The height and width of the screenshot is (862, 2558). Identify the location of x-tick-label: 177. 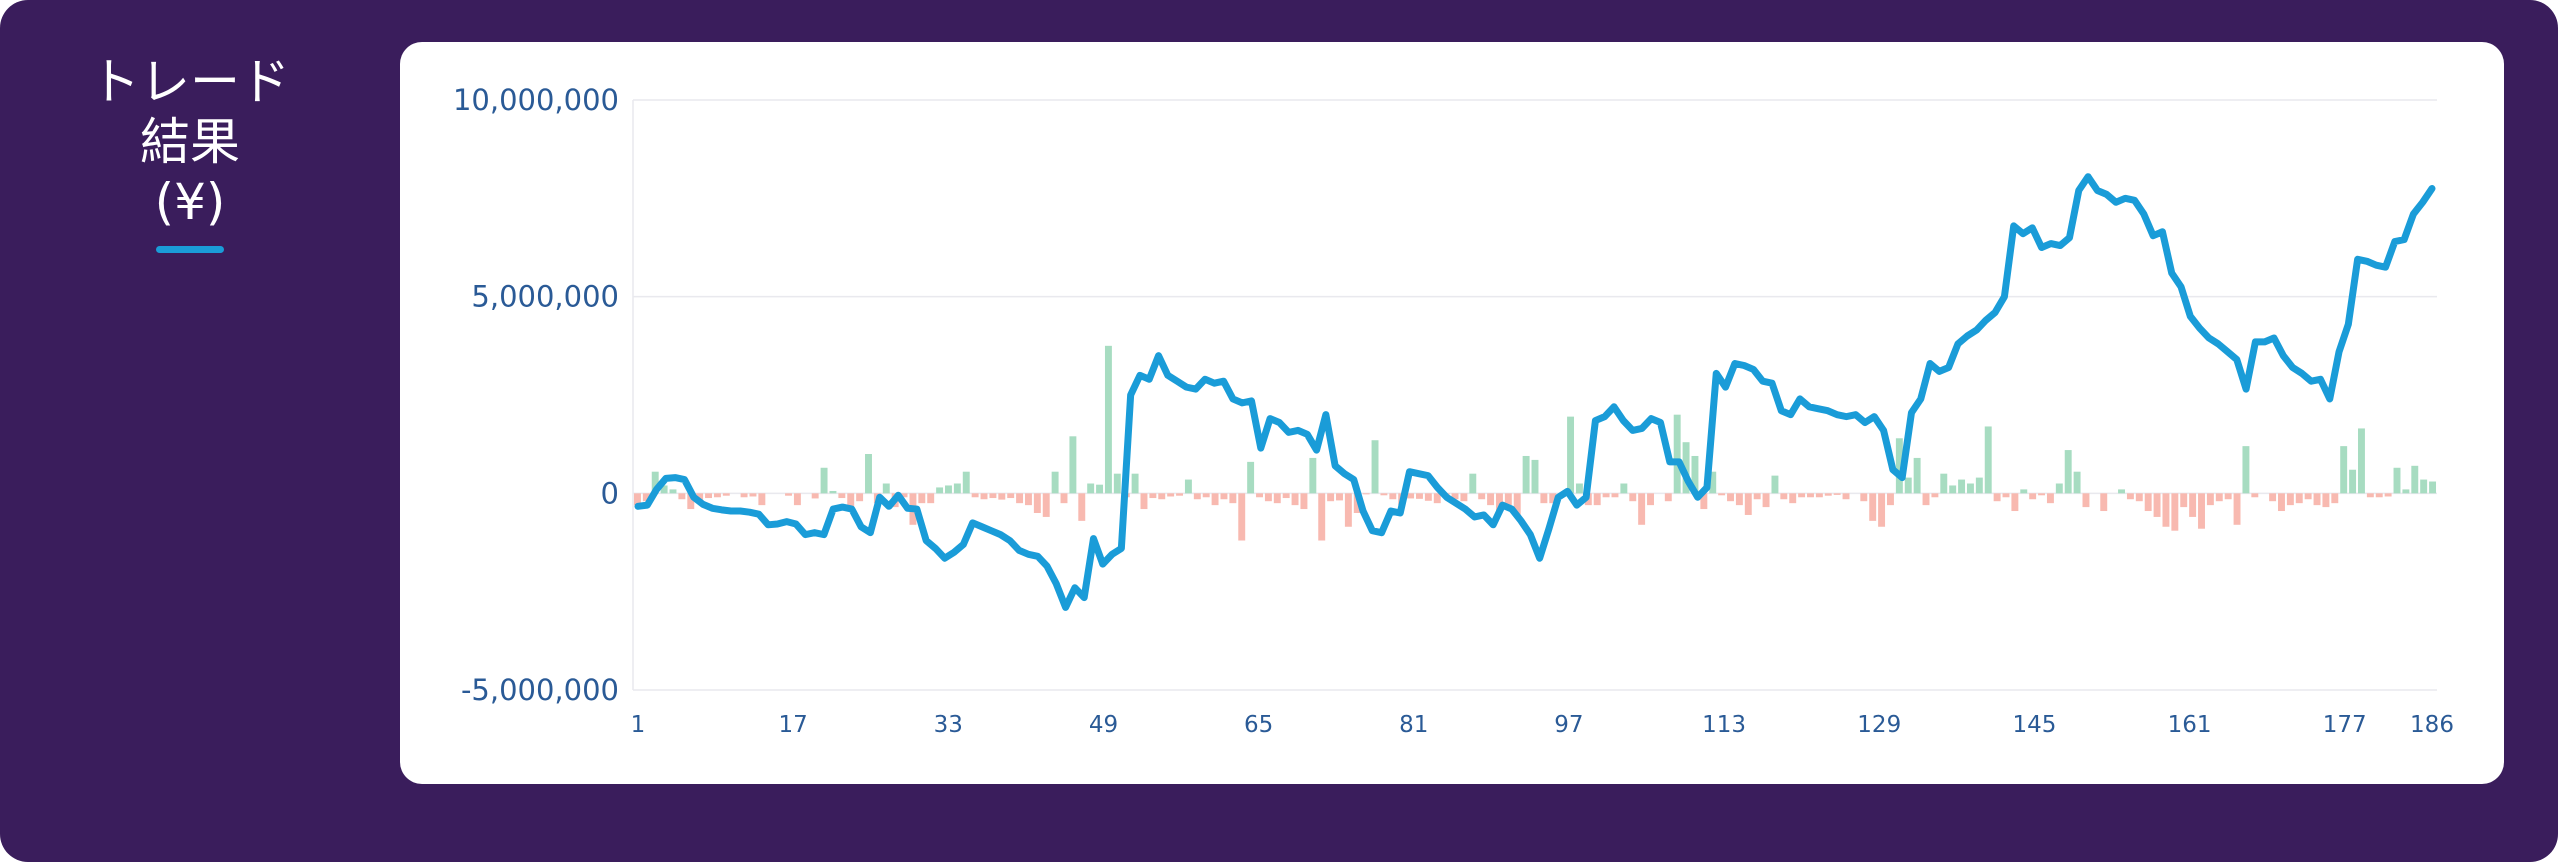
(2345, 725).